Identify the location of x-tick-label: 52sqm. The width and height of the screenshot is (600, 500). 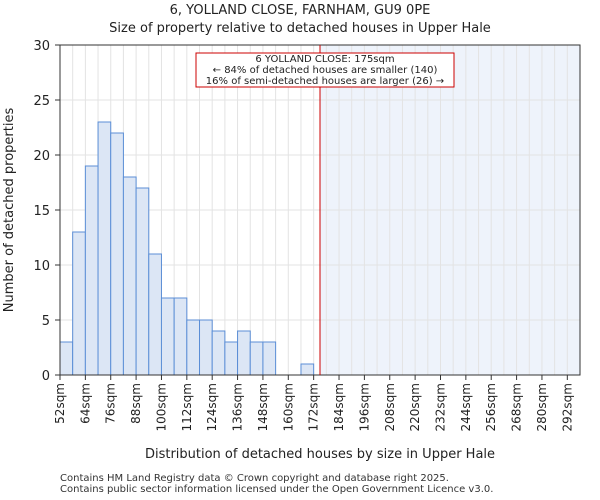
(60, 403).